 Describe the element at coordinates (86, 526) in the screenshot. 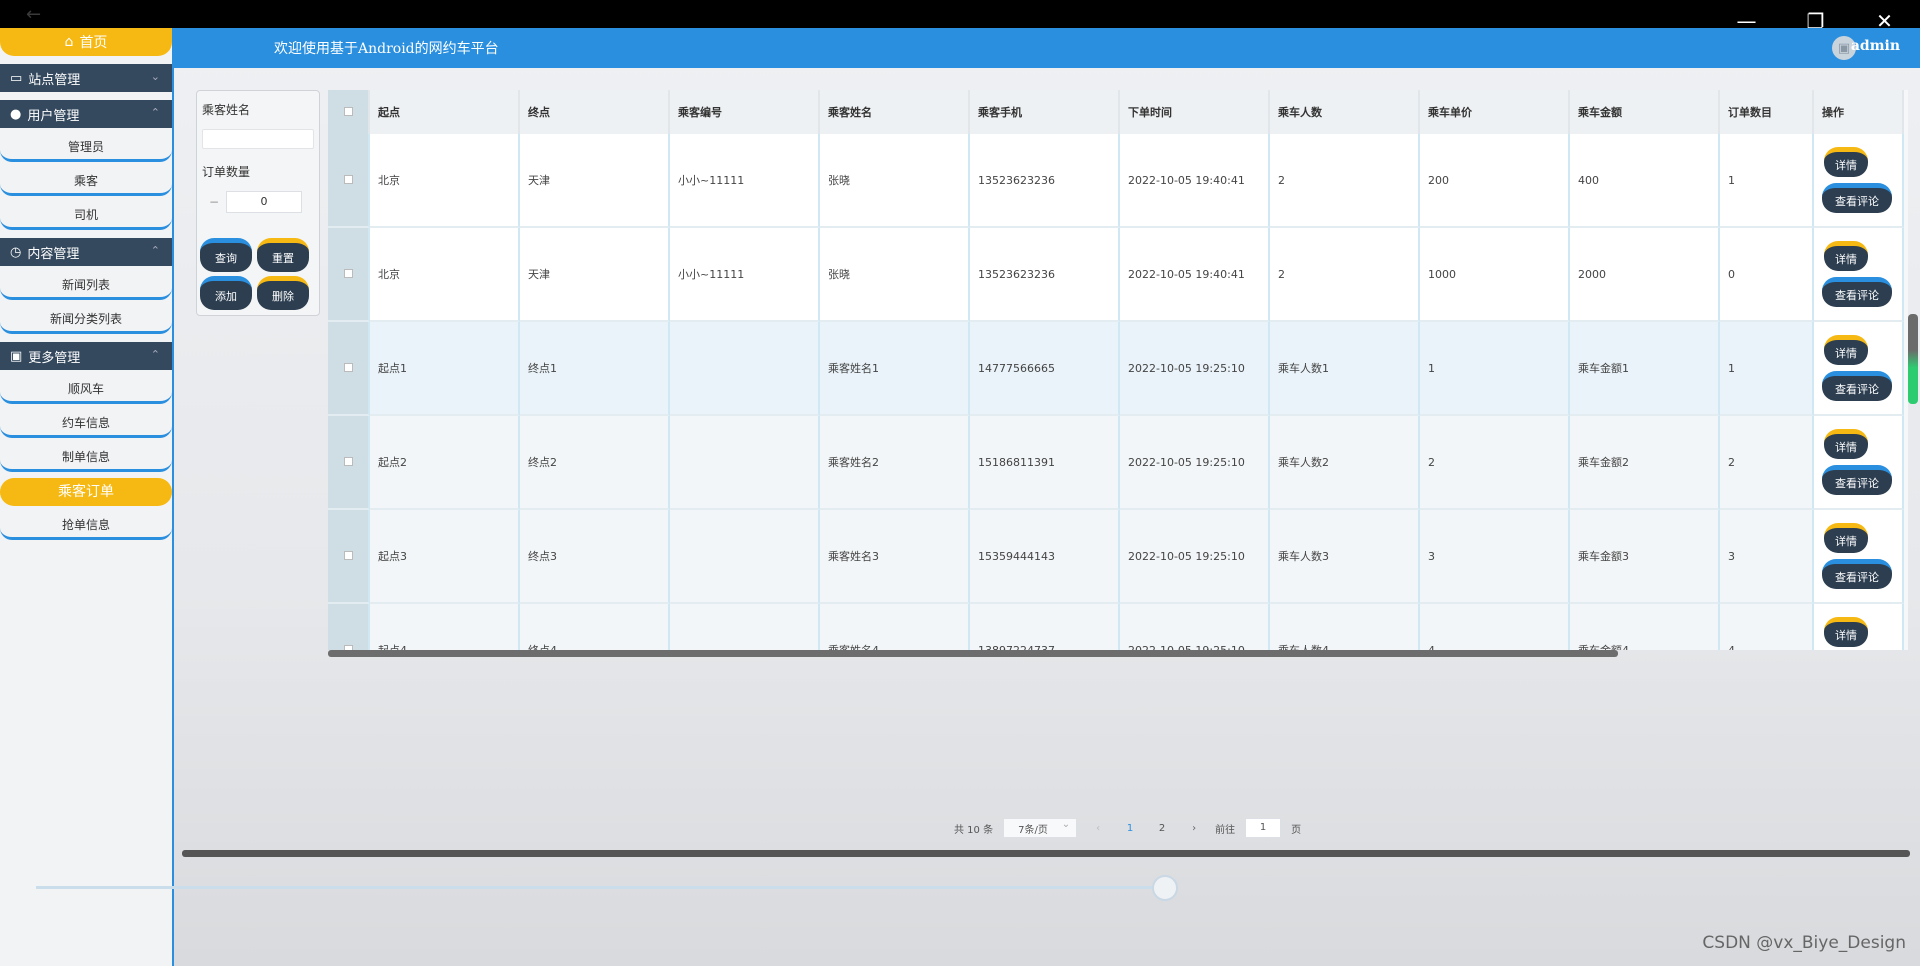

I see `sidebar-item-grab-order: 抢单信息` at that location.